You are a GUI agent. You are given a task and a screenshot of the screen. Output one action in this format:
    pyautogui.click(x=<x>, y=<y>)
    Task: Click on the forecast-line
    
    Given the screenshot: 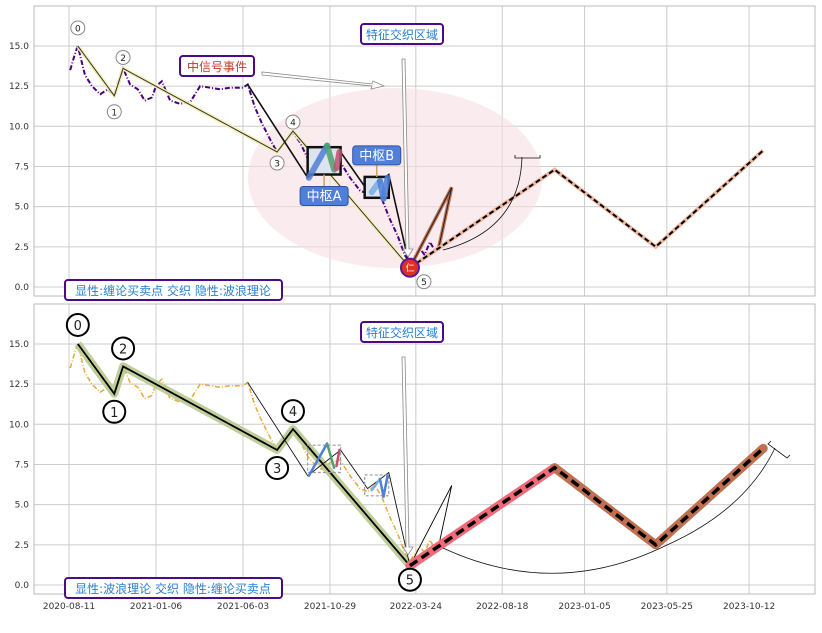 What is the action you would take?
    pyautogui.click(x=586, y=507)
    